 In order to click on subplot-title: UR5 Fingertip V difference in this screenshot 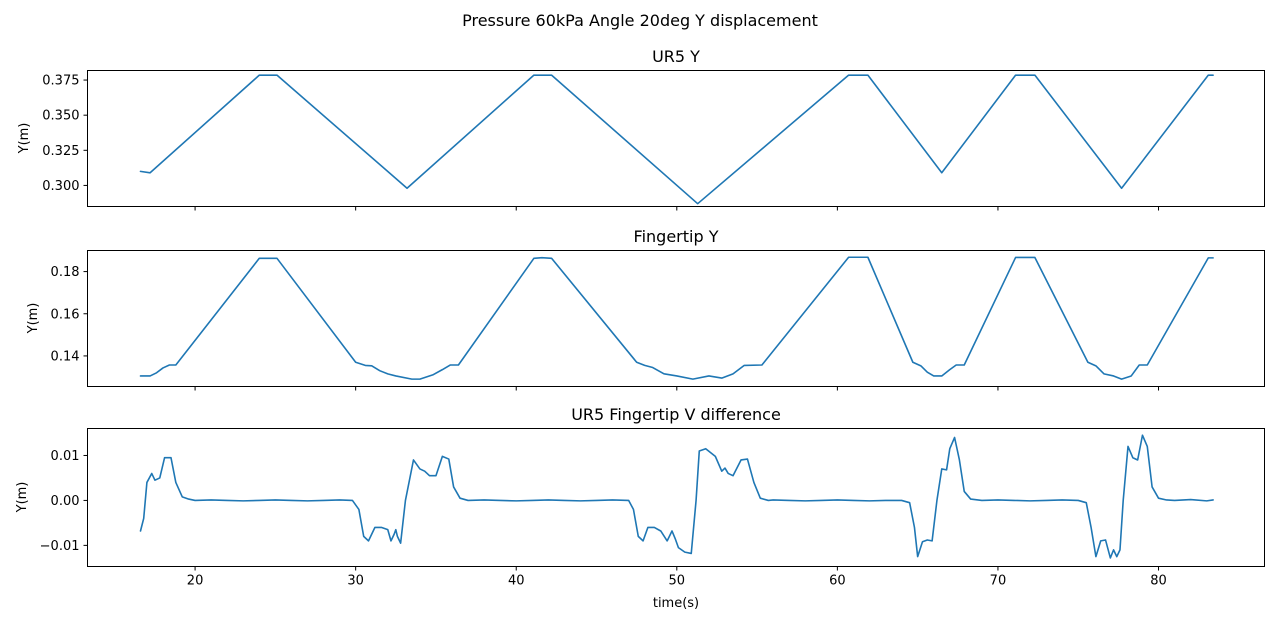, I will do `click(676, 414)`.